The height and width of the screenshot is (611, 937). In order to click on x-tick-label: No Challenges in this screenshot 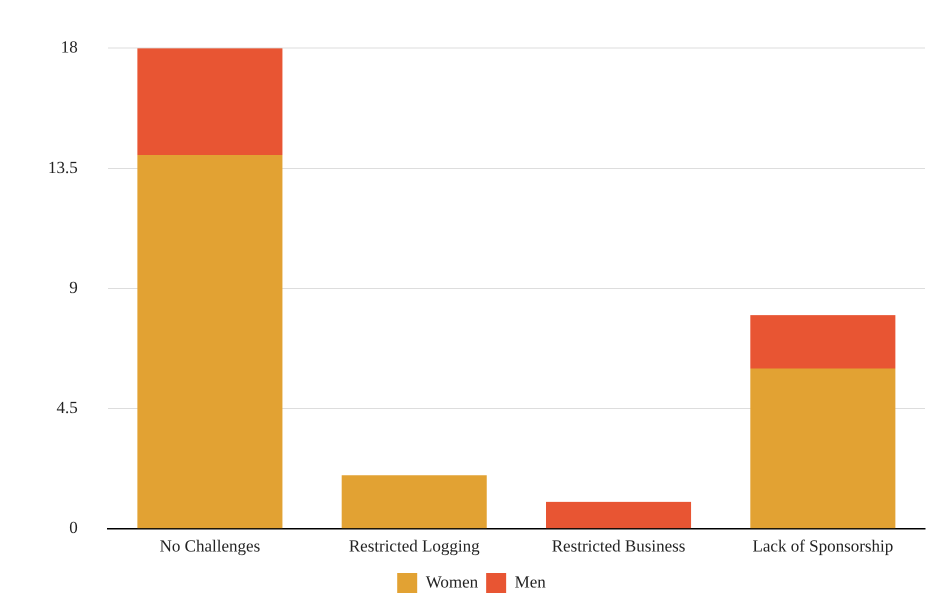, I will do `click(210, 546)`.